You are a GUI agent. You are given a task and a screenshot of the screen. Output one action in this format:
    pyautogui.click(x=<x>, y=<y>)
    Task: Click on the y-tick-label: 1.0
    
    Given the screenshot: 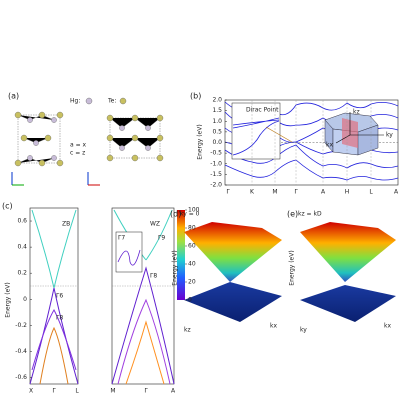 What is the action you would take?
    pyautogui.click(x=217, y=121)
    